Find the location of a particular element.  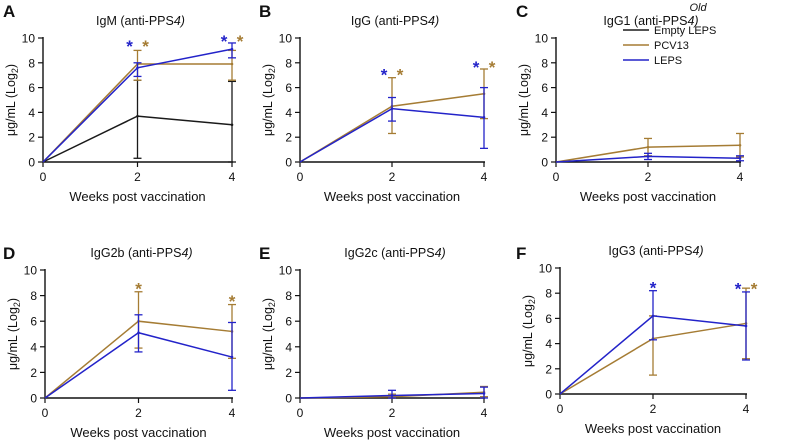

panel-letter-a: A is located at coordinates (9, 11).